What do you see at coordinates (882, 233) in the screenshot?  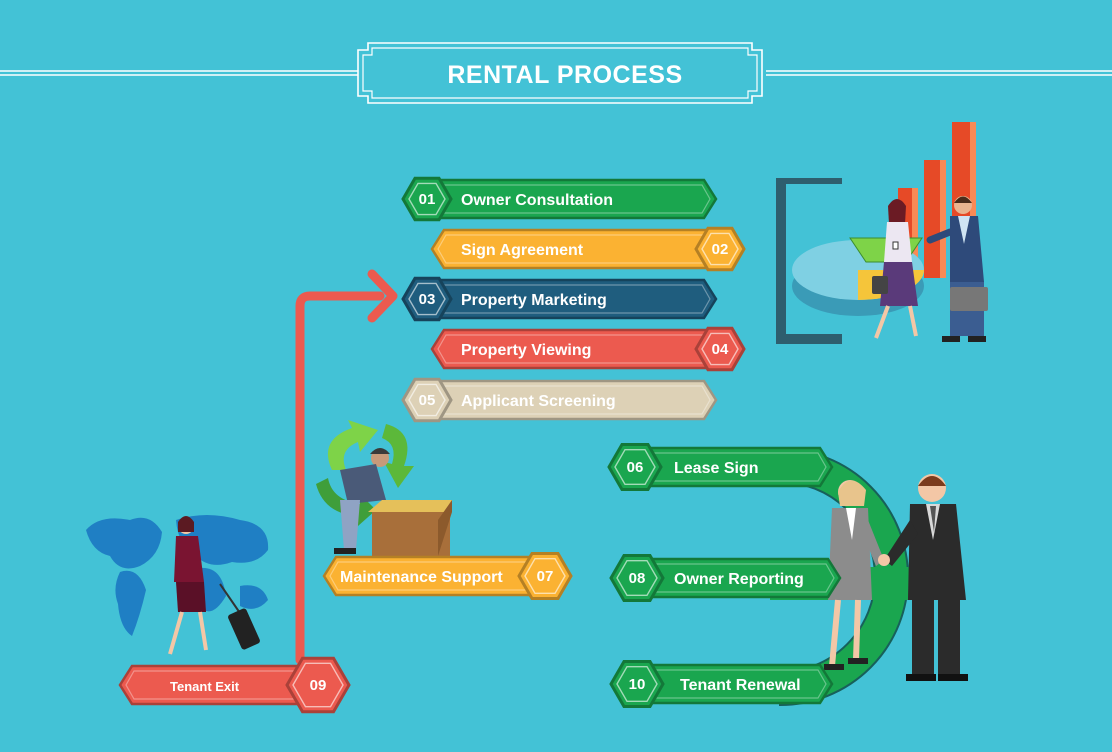 I see `business-chart-illustration` at bounding box center [882, 233].